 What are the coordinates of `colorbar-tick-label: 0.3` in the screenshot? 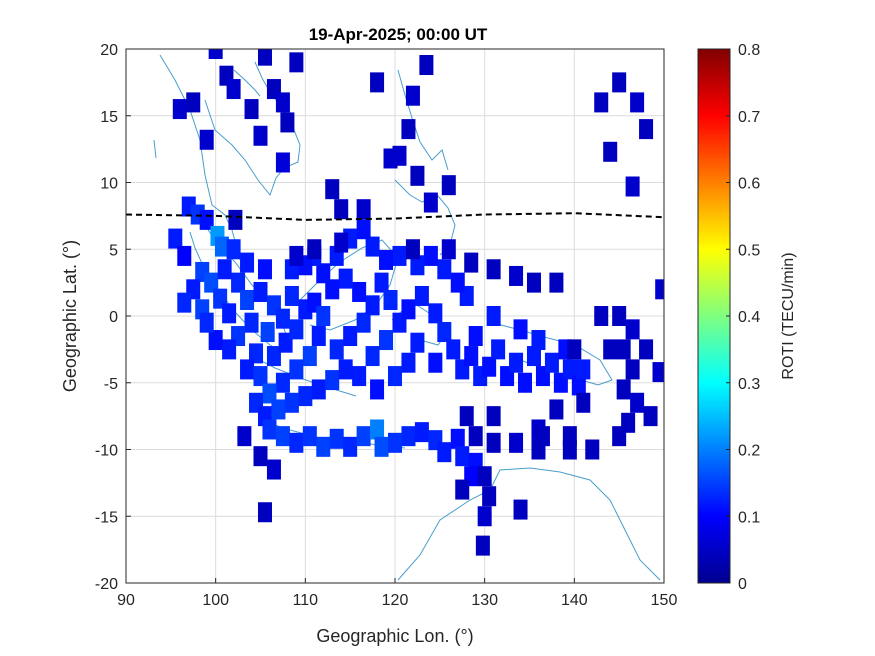 It's located at (749, 384).